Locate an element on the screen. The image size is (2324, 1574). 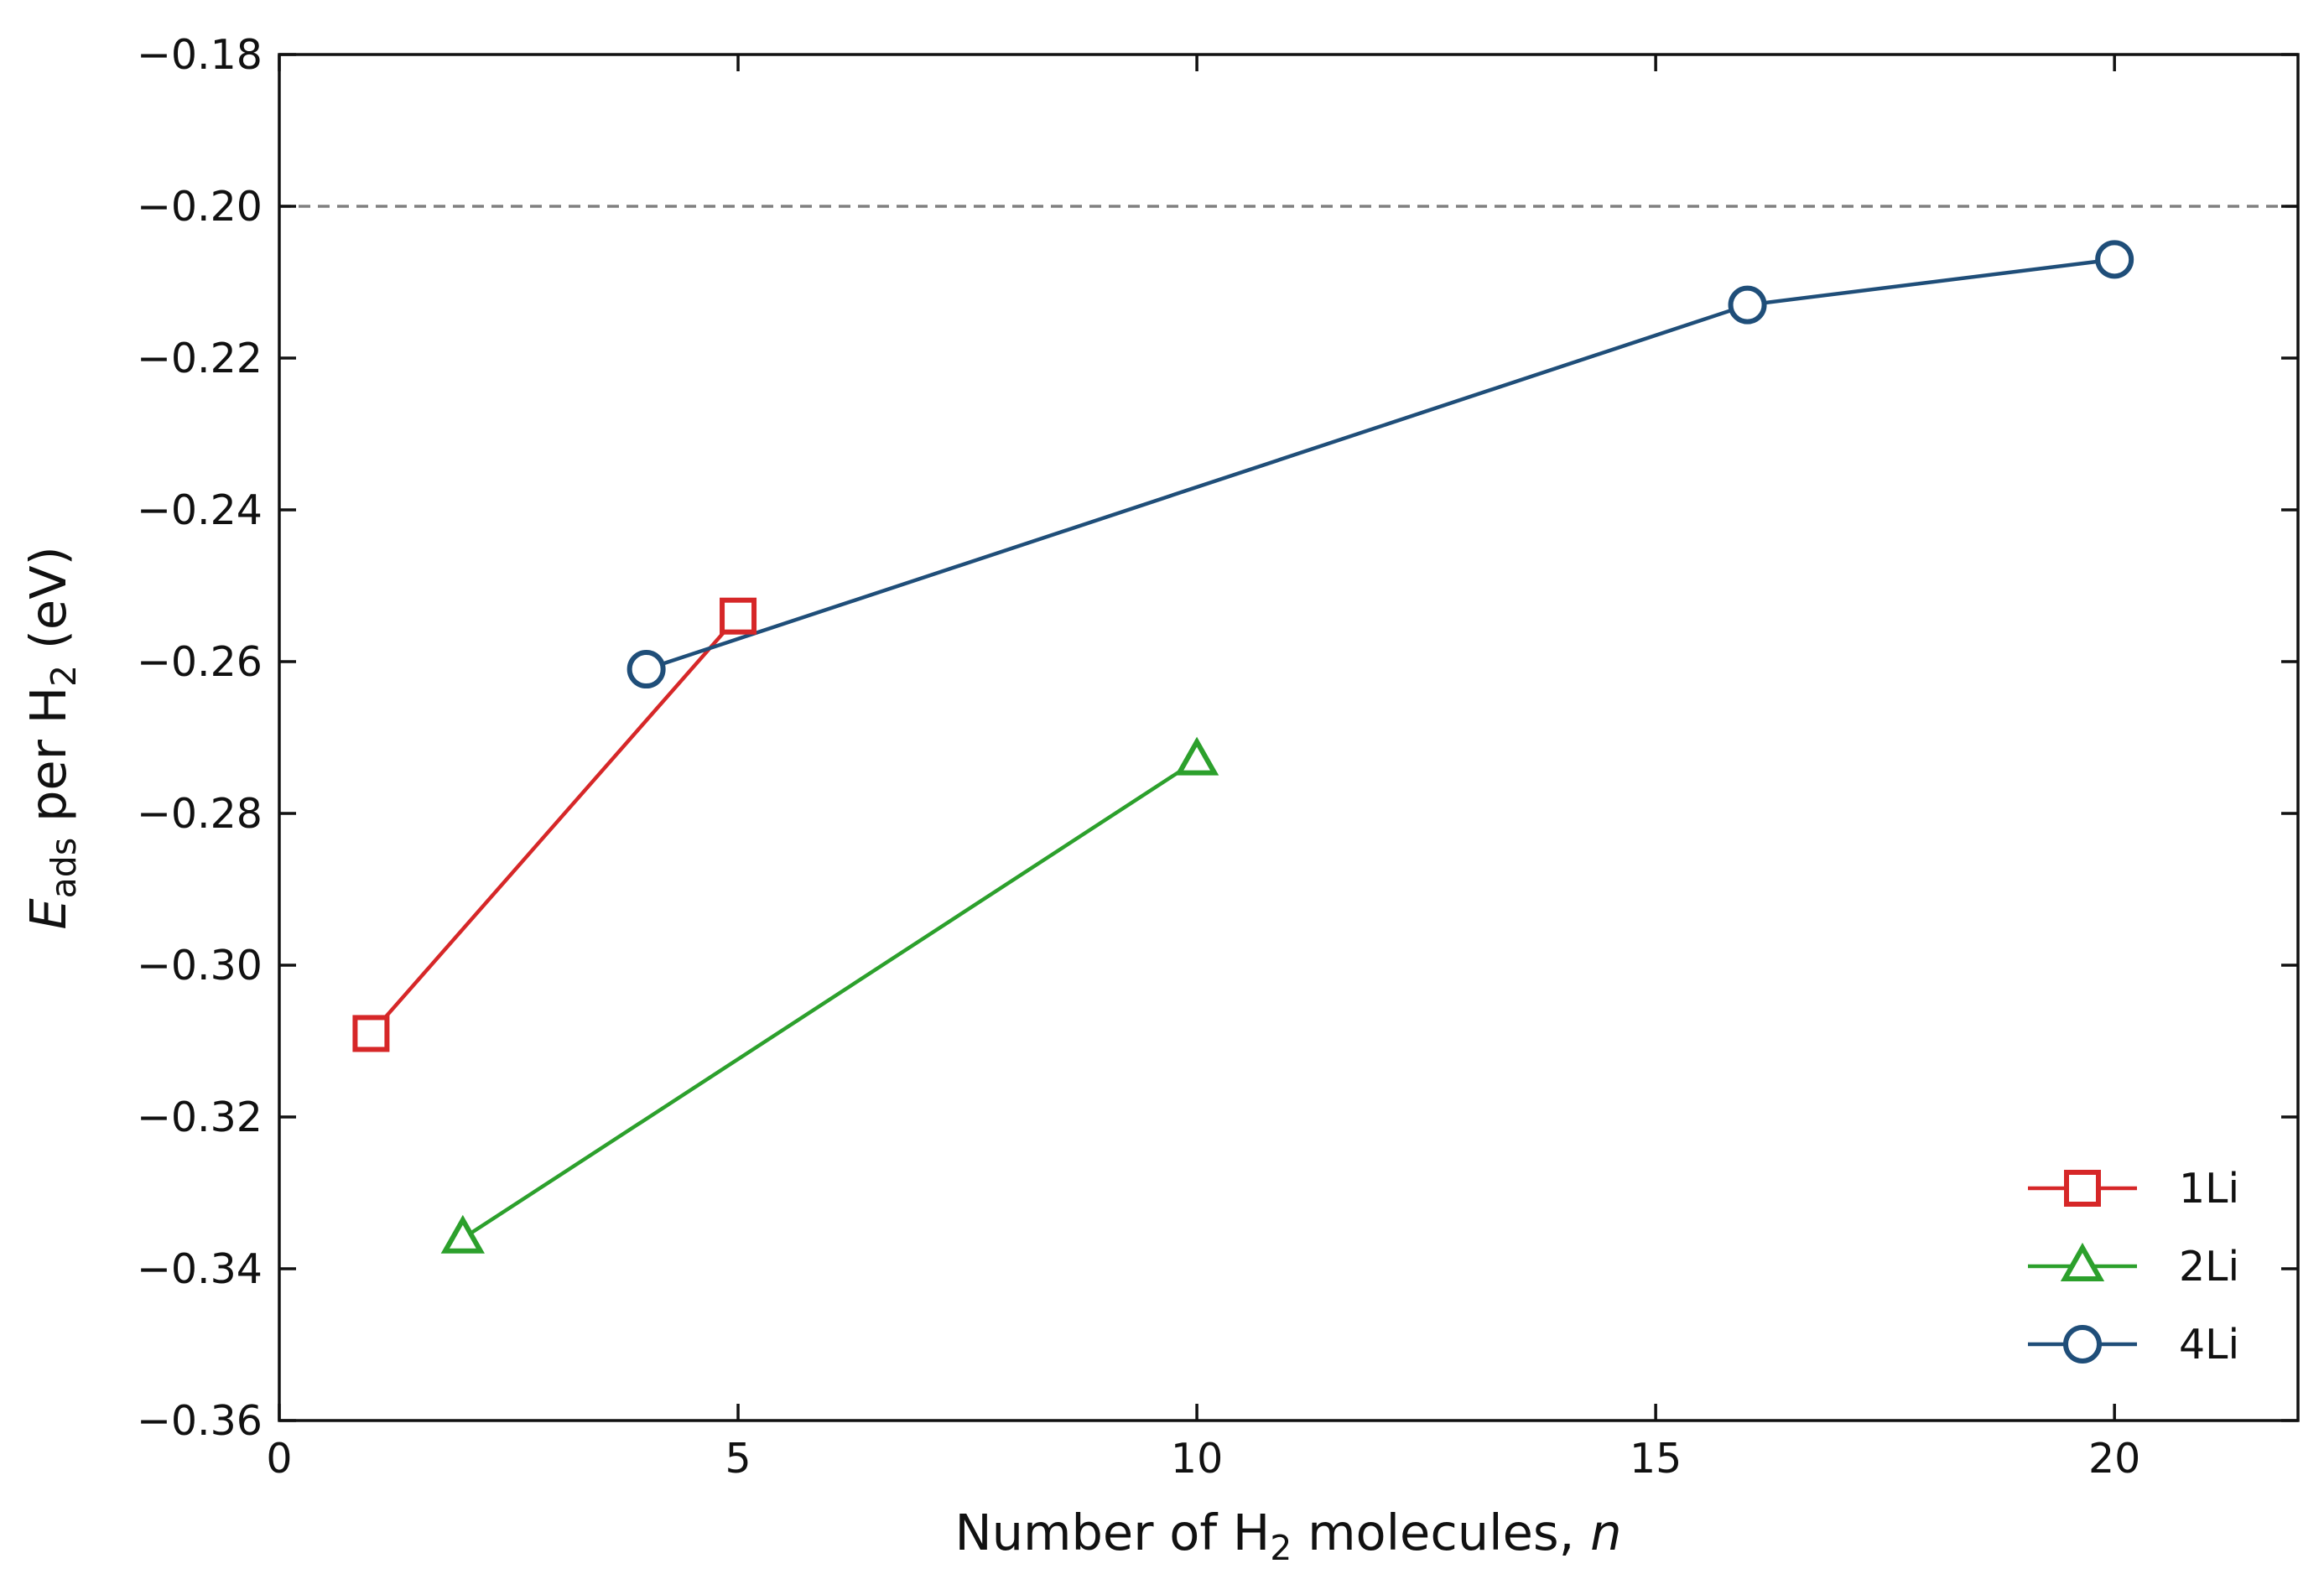
y-tick-label: −0.28 is located at coordinates (200, 814).